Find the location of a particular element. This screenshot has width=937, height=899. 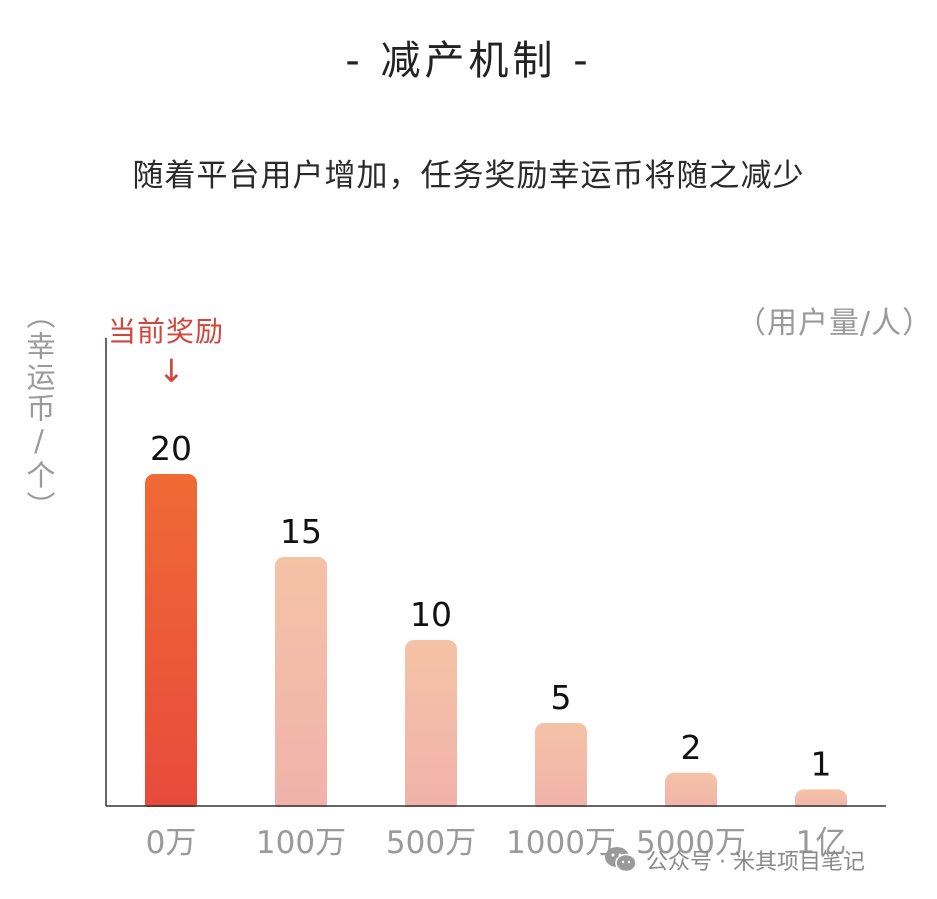

watermark: 公众号 · 米其项目笔记 is located at coordinates (734, 860).